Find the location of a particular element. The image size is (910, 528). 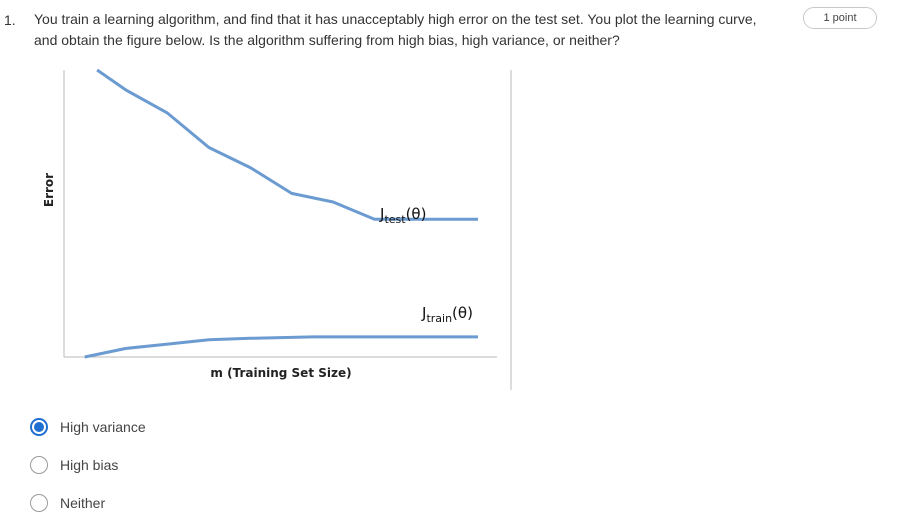

x-axis-label: m (Training Set Size) is located at coordinates (280, 373).